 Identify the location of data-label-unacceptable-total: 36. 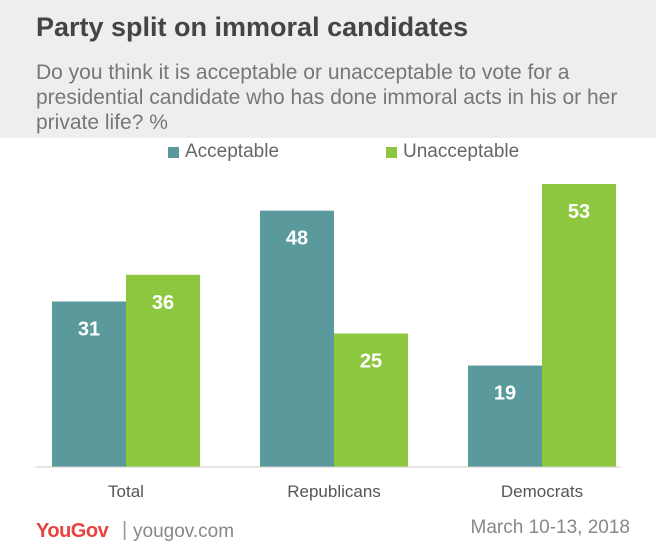
(163, 303).